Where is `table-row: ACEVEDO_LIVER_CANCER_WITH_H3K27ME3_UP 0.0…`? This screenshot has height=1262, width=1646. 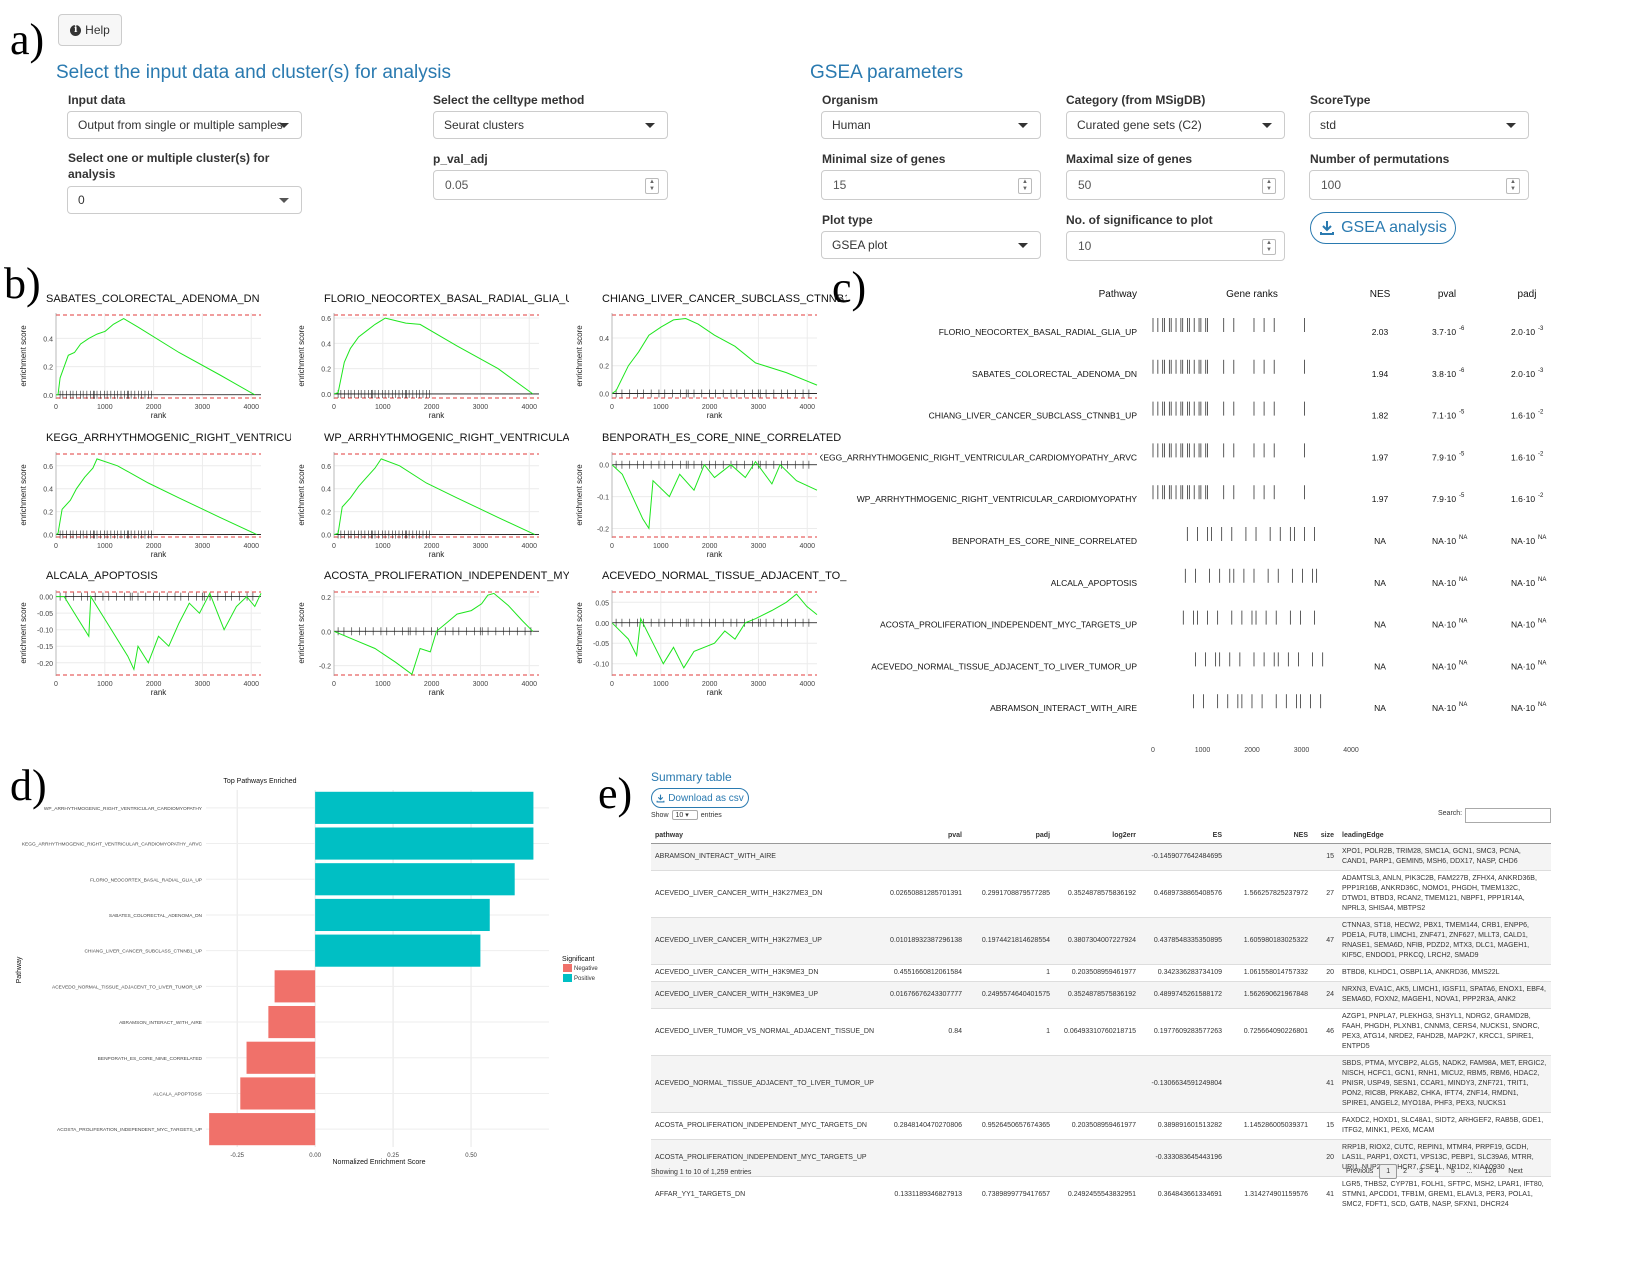
table-row: ACEVEDO_LIVER_CANCER_WITH_H3K27ME3_UP 0.0… is located at coordinates (1101, 941).